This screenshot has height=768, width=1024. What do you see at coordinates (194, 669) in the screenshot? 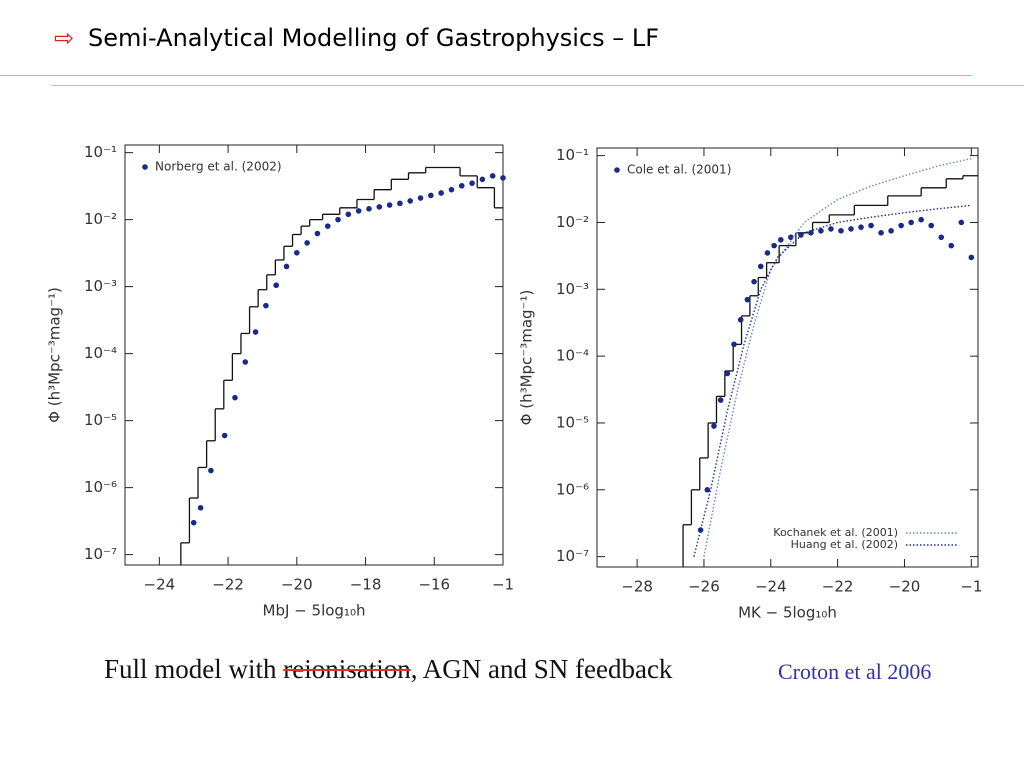
I see `caption-text: Full model with` at bounding box center [194, 669].